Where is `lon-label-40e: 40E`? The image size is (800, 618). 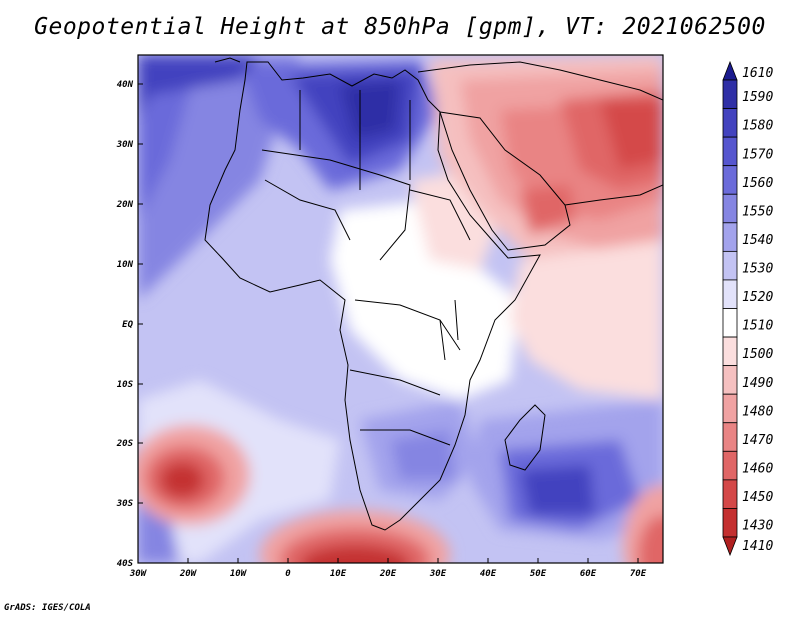 lon-label-40e: 40E is located at coordinates (488, 574).